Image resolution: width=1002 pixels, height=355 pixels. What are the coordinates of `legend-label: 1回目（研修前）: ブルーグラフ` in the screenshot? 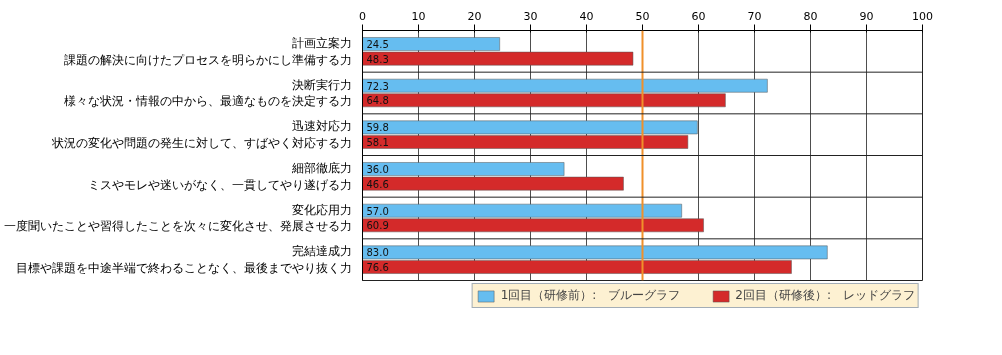 It's located at (590, 295).